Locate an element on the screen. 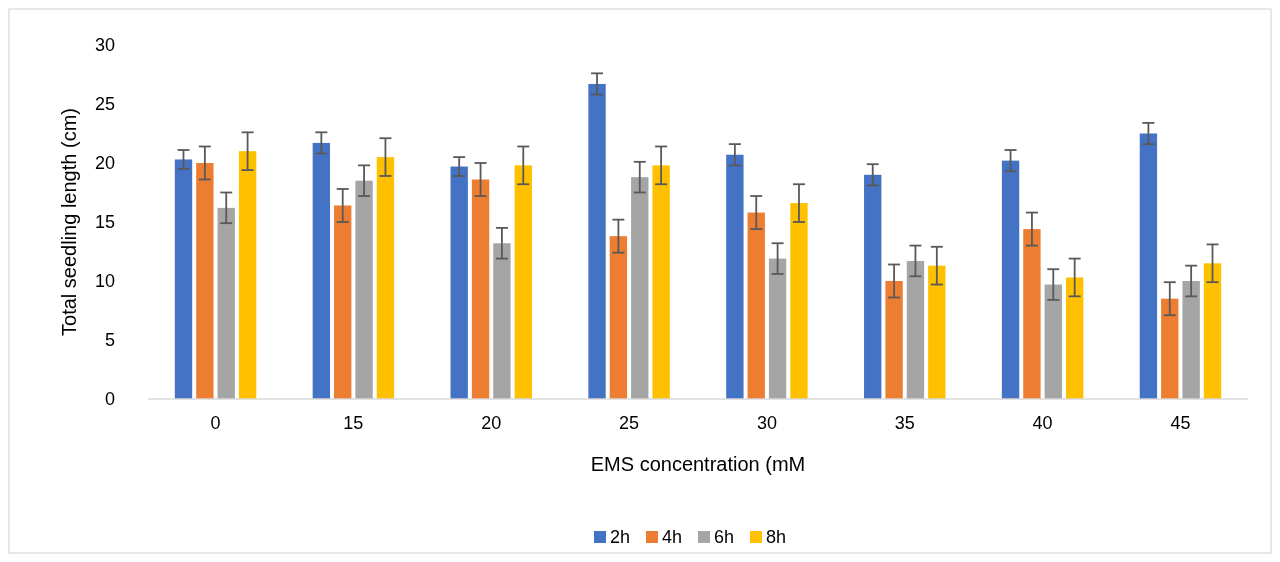 The height and width of the screenshot is (562, 1280). x-axis-title: EMS concentration (mM is located at coordinates (698, 464).